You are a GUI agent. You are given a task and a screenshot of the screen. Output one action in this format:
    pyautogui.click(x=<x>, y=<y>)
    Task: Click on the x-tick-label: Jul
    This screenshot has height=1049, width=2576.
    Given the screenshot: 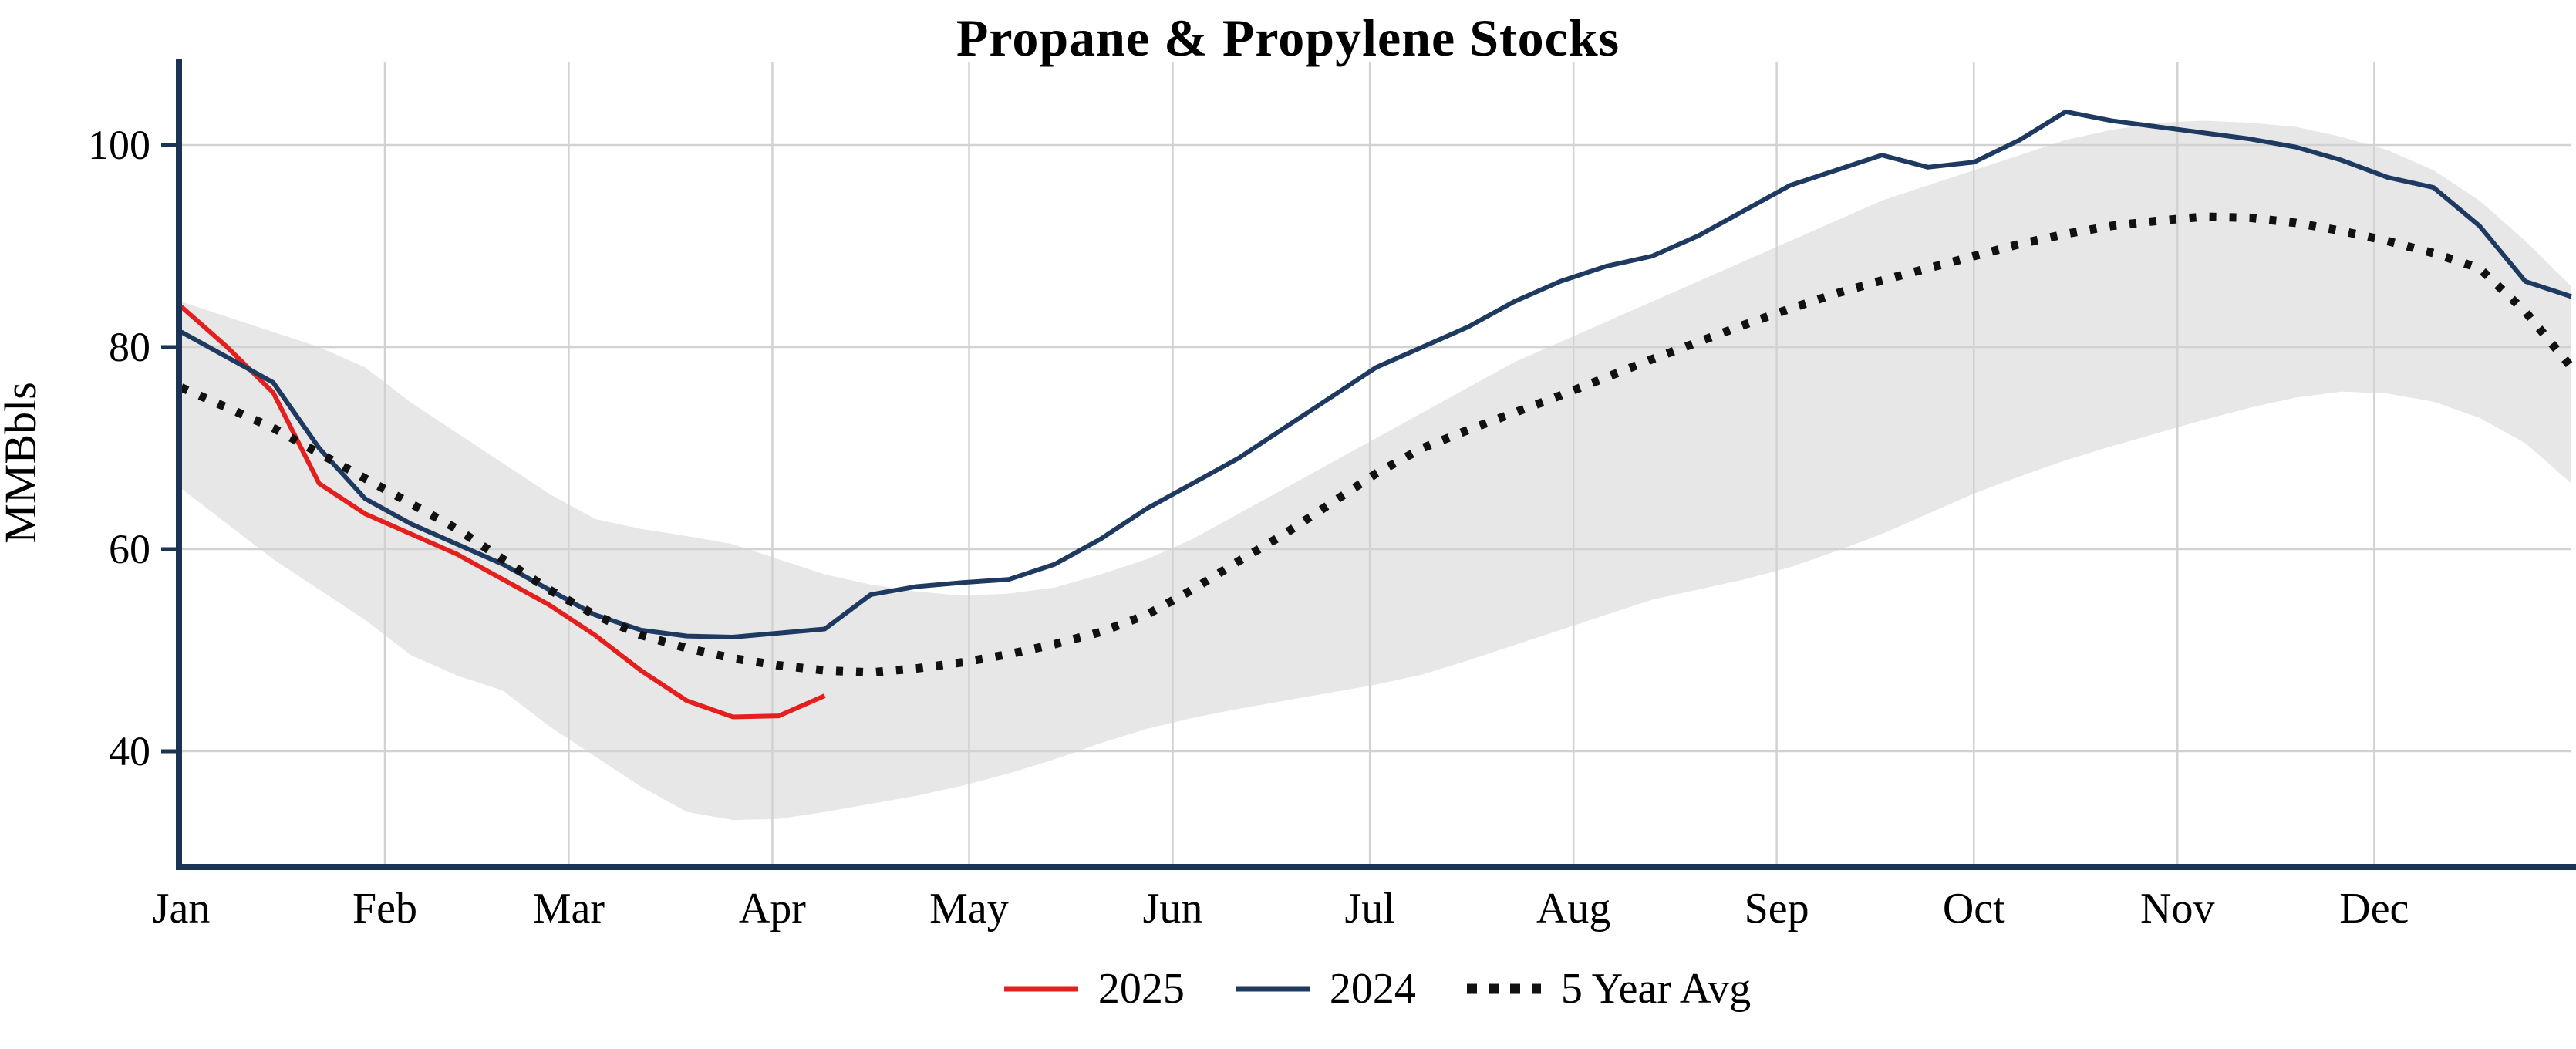 What is the action you would take?
    pyautogui.click(x=1369, y=909)
    